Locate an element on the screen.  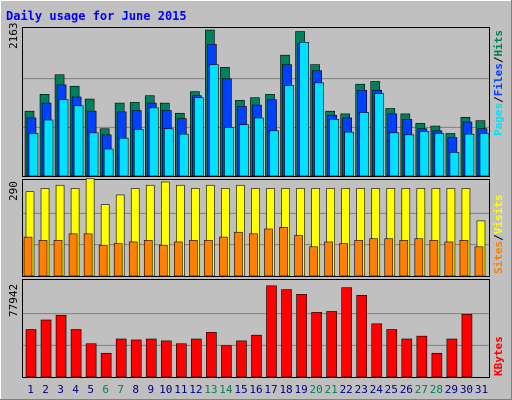
legend-pages: Pages is located at coordinates (498, 119).